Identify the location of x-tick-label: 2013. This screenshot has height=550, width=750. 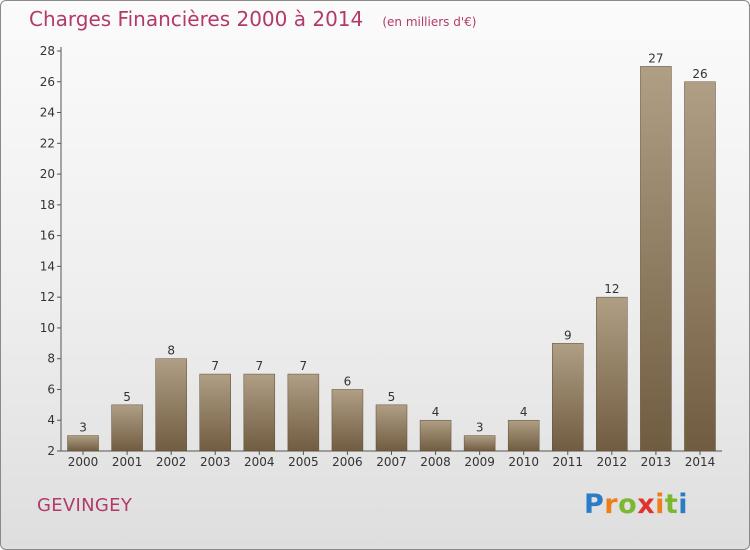
(656, 462).